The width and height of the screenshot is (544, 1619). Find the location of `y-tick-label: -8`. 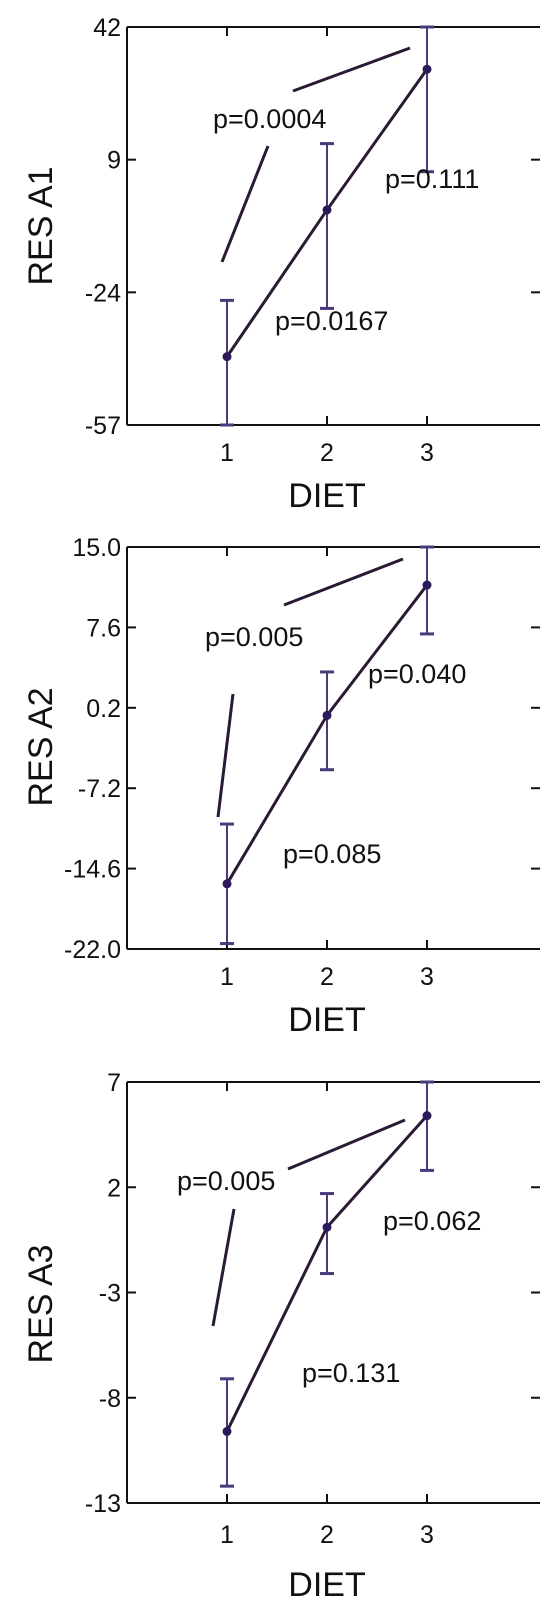

y-tick-label: -8 is located at coordinates (110, 1399).